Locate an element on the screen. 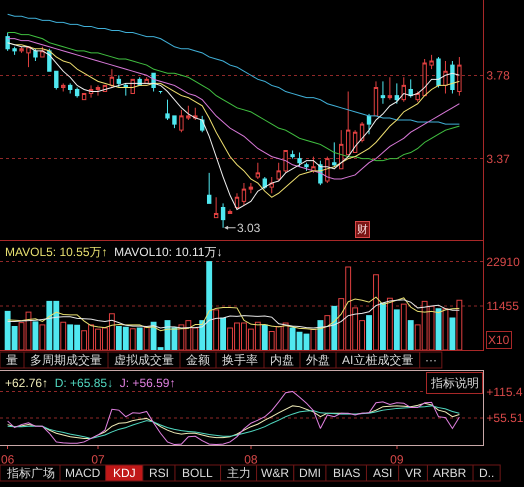  text: W&R is located at coordinates (275, 473).